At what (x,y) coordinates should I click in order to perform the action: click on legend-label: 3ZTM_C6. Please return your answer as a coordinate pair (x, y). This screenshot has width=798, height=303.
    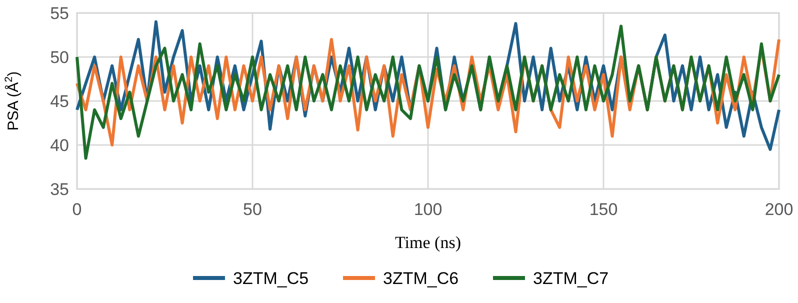
    Looking at the image, I should click on (421, 278).